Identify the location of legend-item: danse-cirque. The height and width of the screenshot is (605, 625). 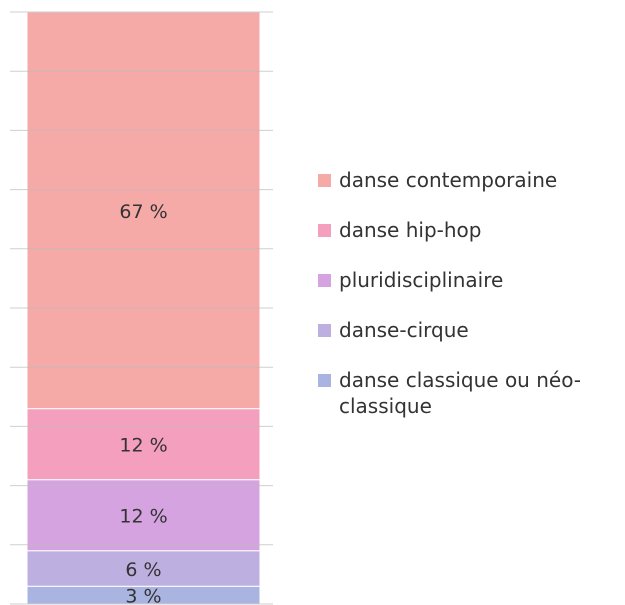
(466, 330).